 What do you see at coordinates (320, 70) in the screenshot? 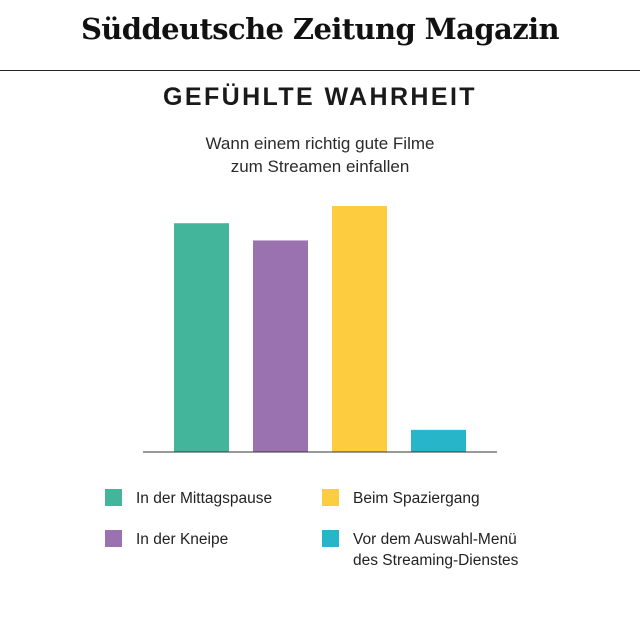
I see `header-divider` at bounding box center [320, 70].